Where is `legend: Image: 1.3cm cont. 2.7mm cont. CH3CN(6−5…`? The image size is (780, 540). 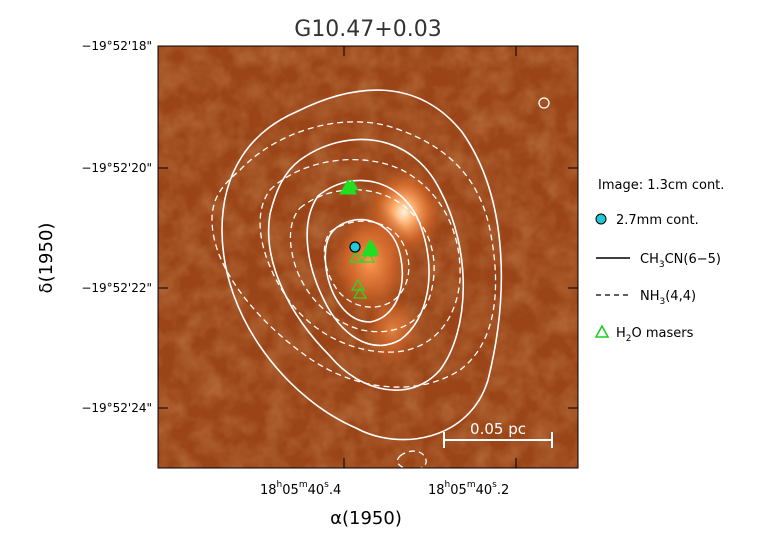
legend: Image: 1.3cm cont. 2.7mm cont. CH3CN(6−5… is located at coordinates (659, 261).